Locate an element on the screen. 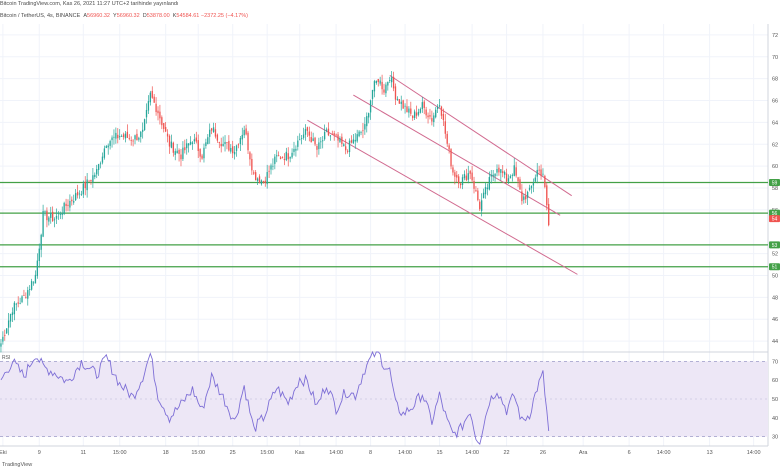 The height and width of the screenshot is (470, 780). price-badge-label: 51 is located at coordinates (775, 268).